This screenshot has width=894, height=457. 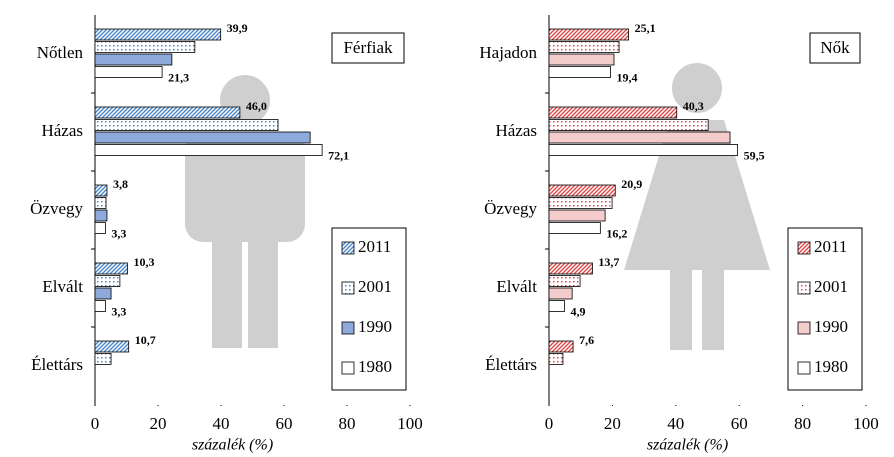 What do you see at coordinates (645, 28) in the screenshot?
I see `value-label: 25,1` at bounding box center [645, 28].